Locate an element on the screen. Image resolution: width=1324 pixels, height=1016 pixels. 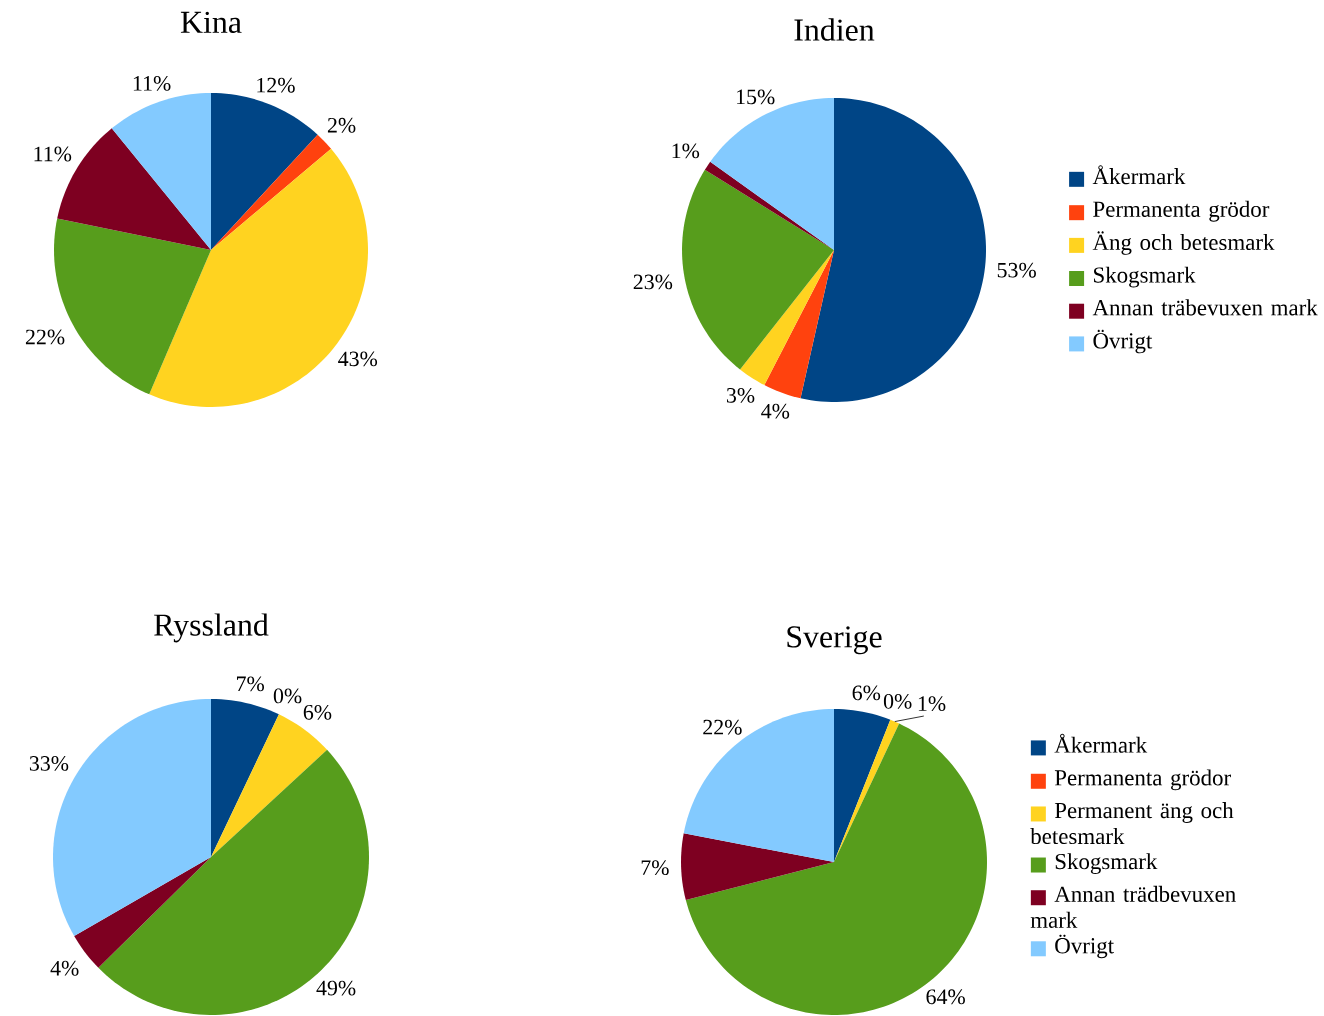
data-label: 2% is located at coordinates (341, 125).